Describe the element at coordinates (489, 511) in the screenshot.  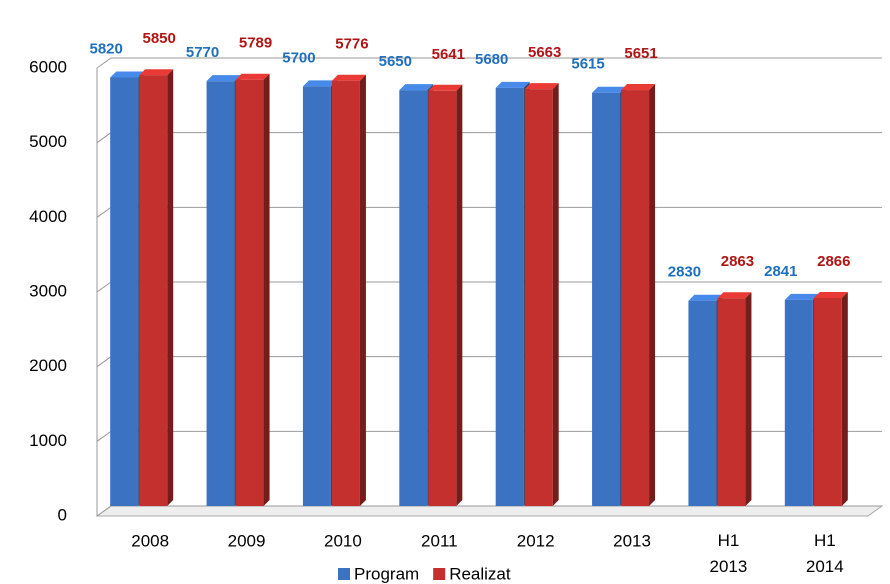
I see `floor` at that location.